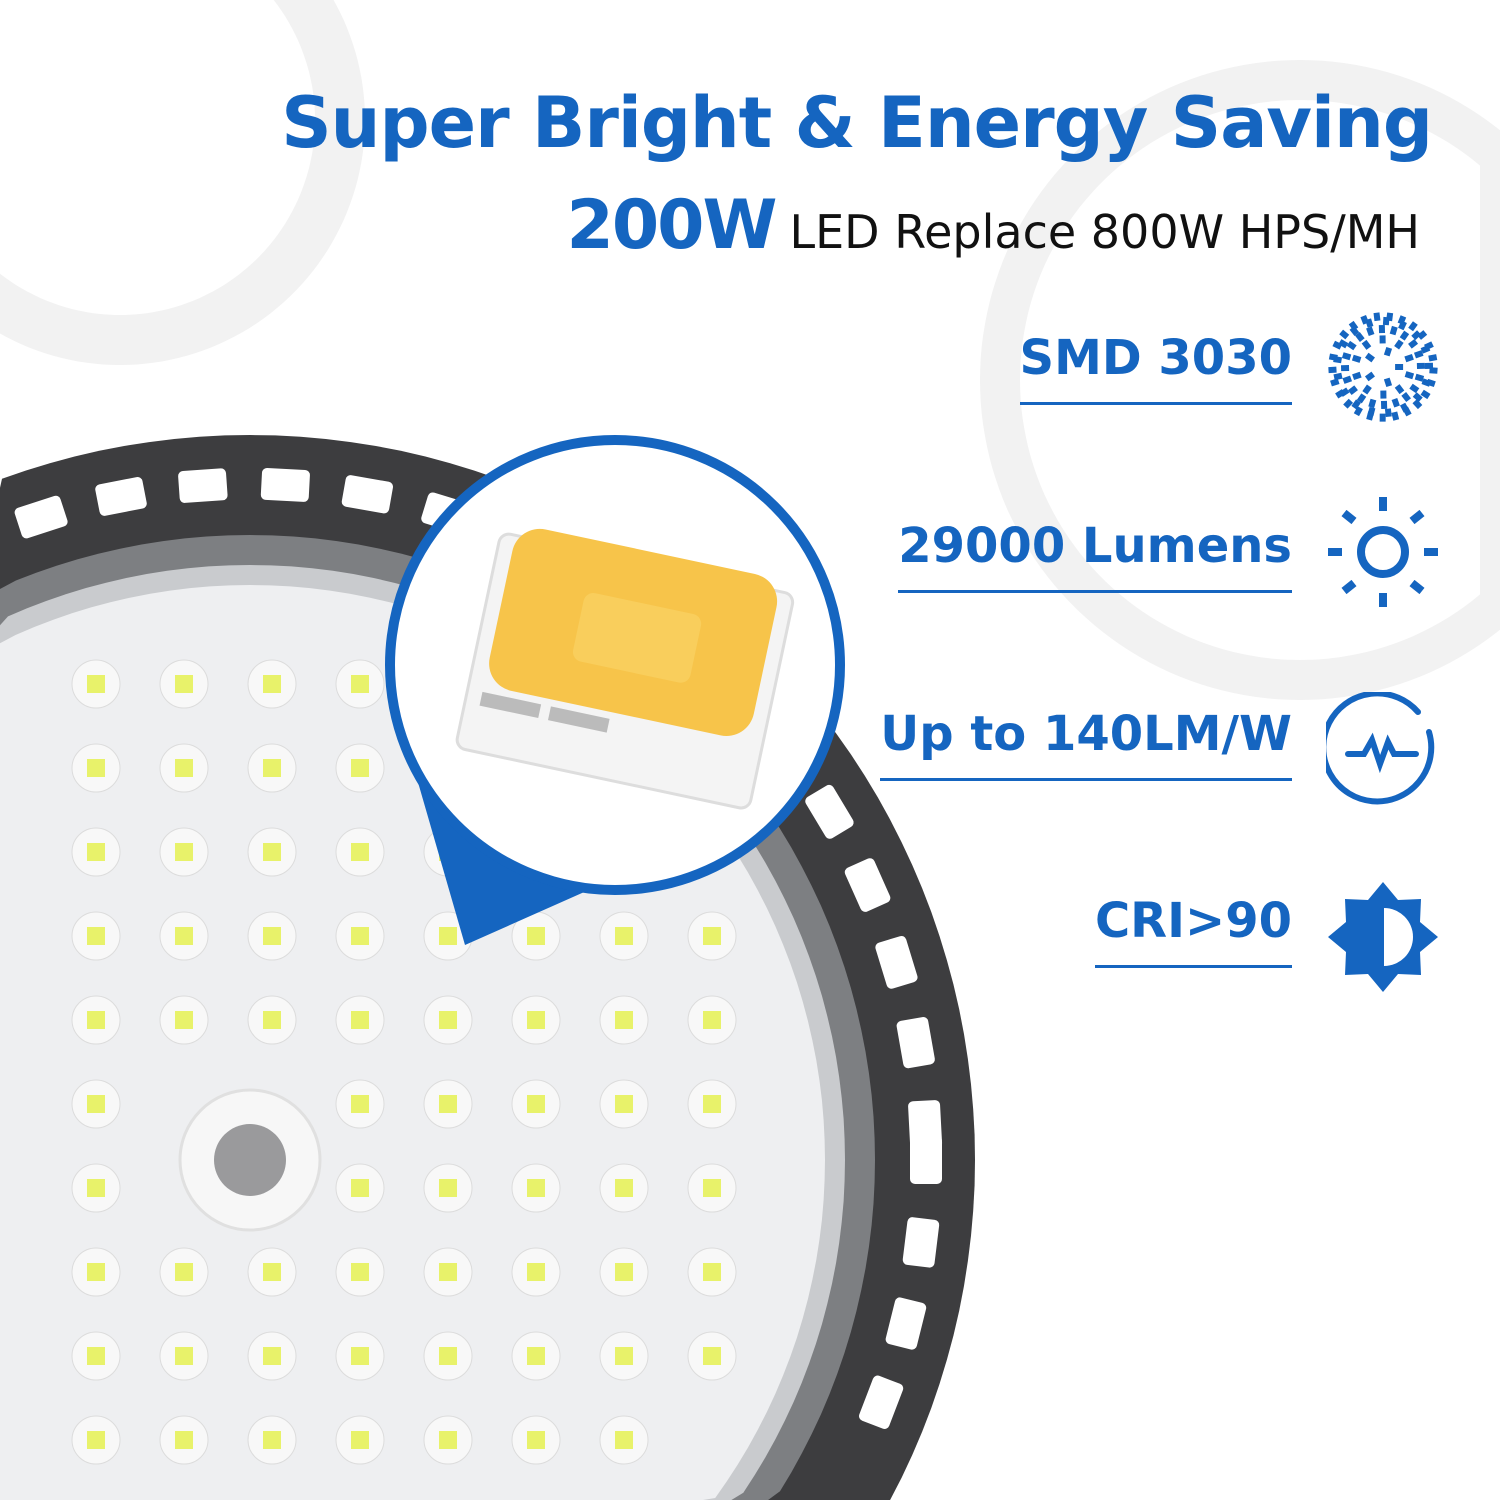 The width and height of the screenshot is (1500, 1500). What do you see at coordinates (1380, 748) in the screenshot?
I see `efficiency-pulse-icon` at bounding box center [1380, 748].